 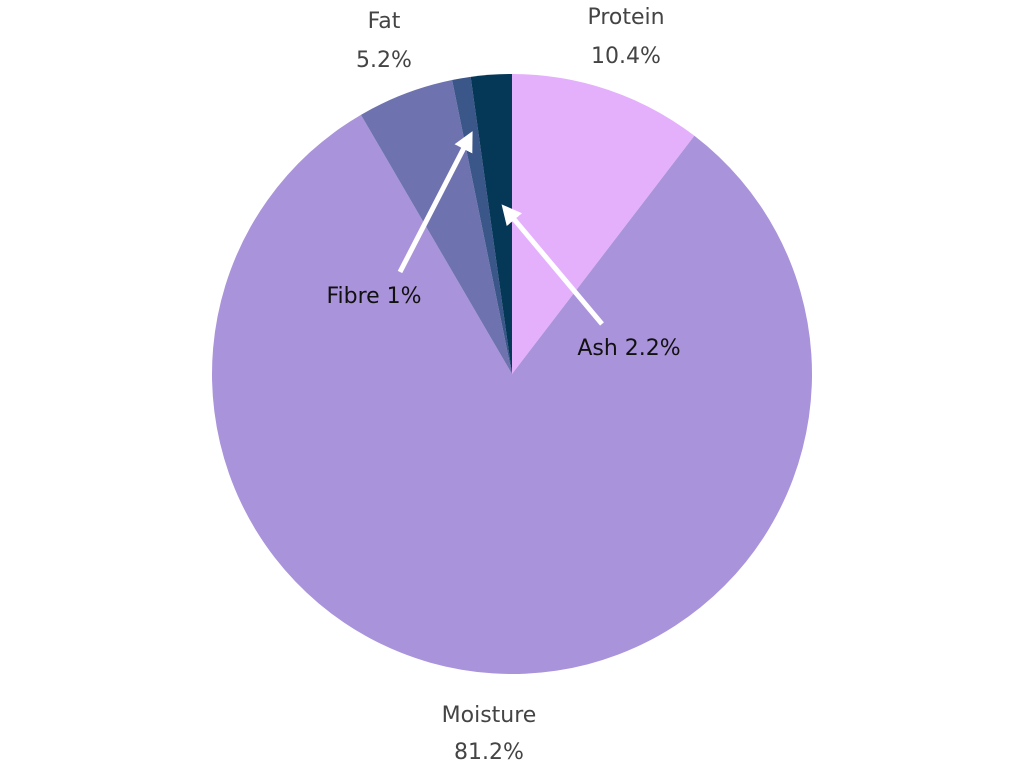 What do you see at coordinates (628, 348) in the screenshot?
I see `annotation-ash: Ash 2.2%` at bounding box center [628, 348].